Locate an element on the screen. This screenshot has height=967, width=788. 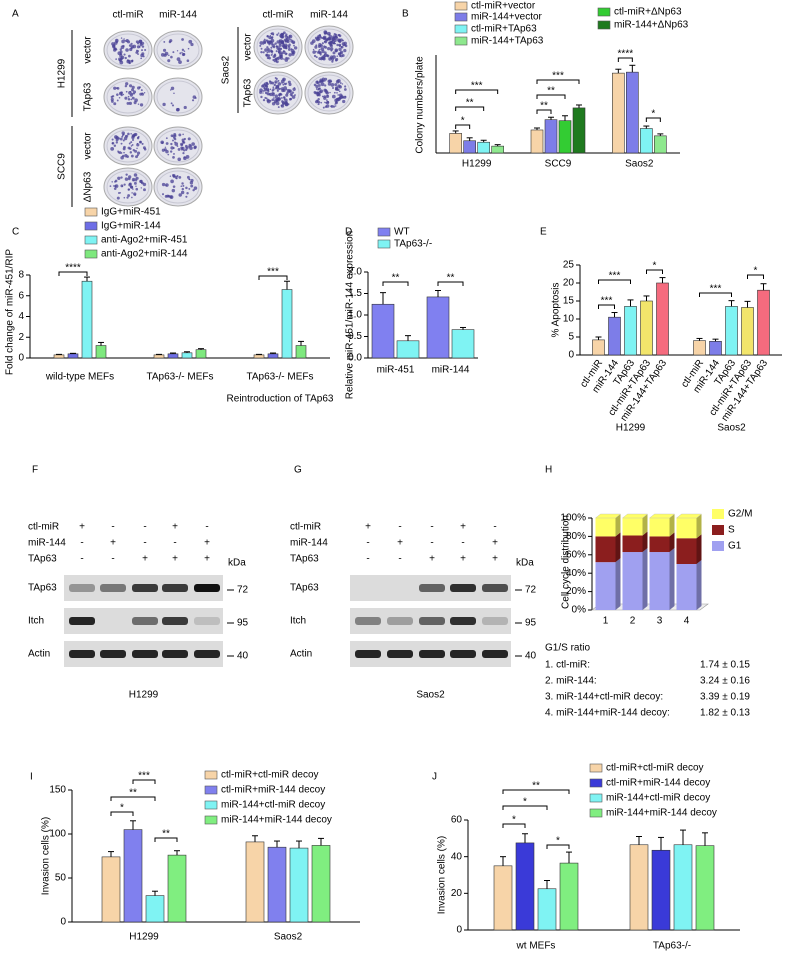
x-tick-label: 2 is located at coordinates (633, 621).